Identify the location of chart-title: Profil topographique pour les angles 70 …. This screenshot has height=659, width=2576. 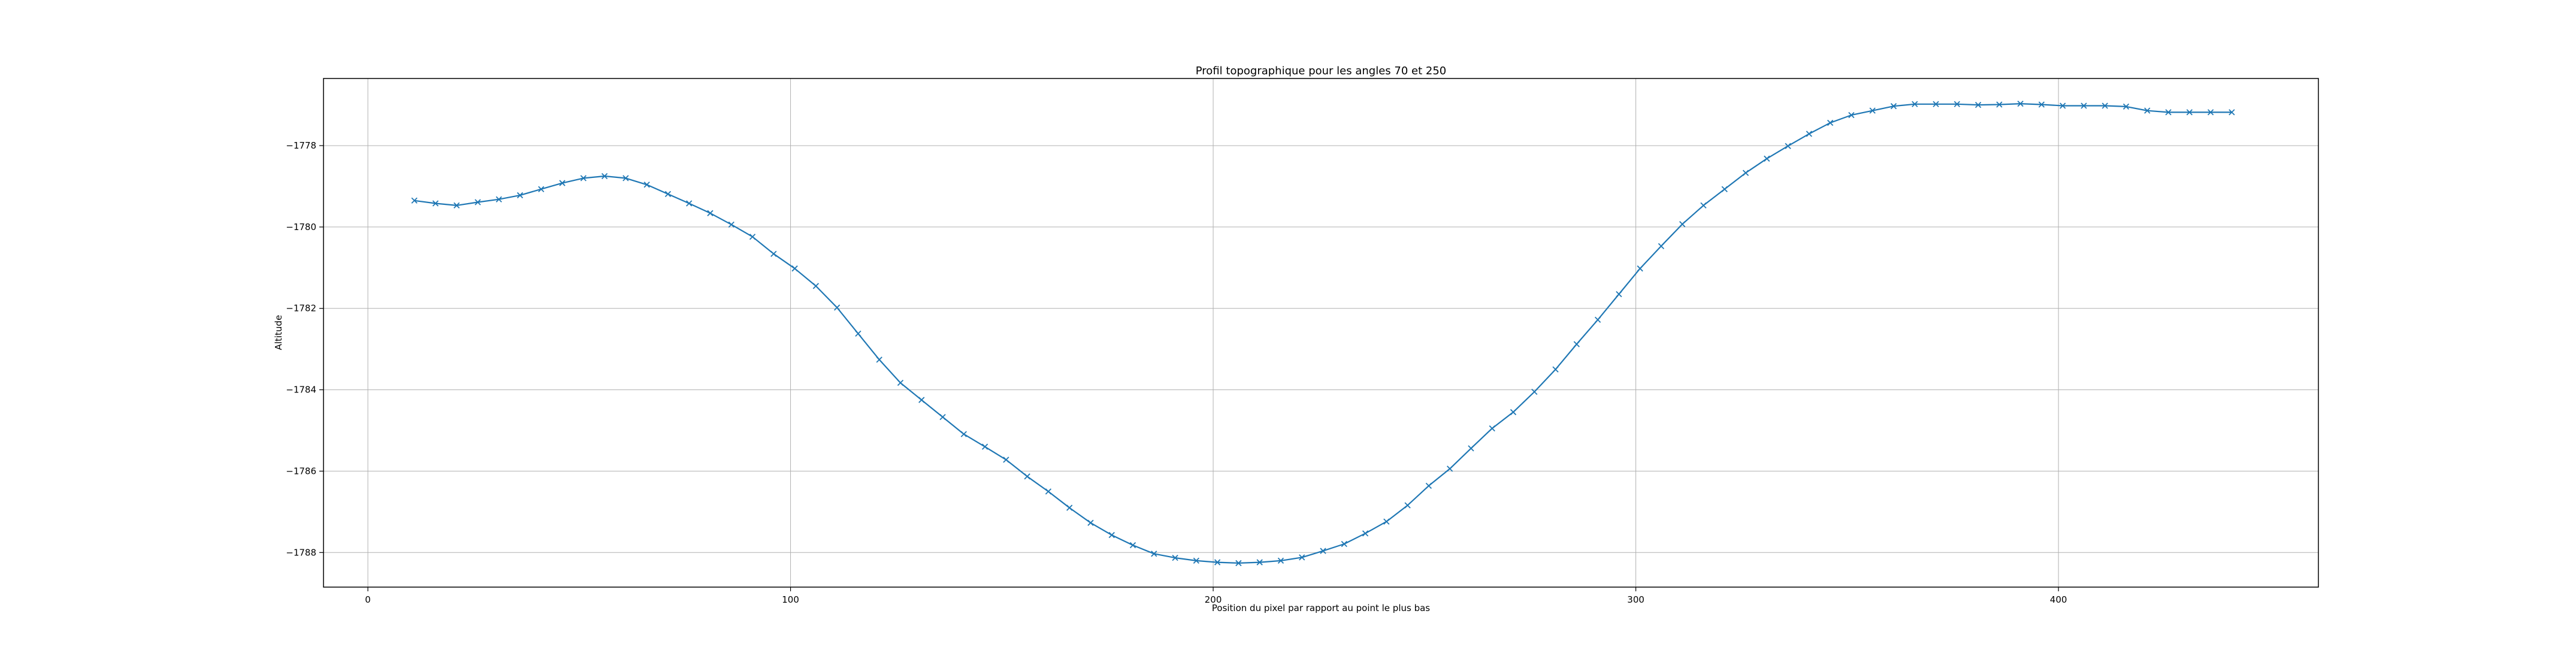
(1321, 71).